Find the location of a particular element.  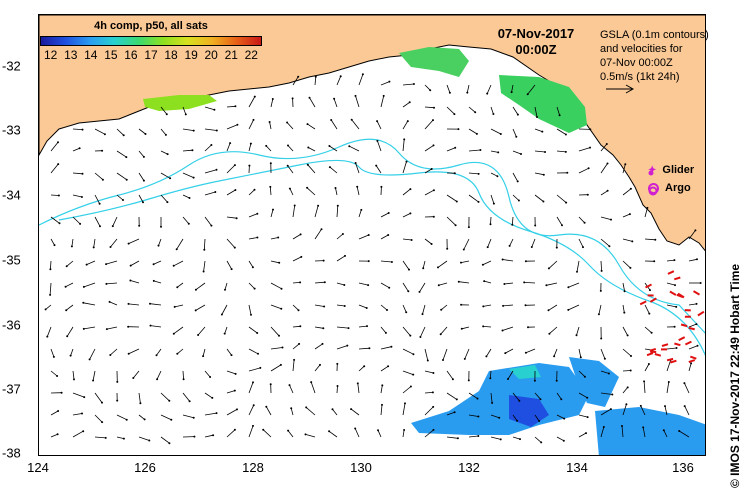

legend-arrow-icon is located at coordinates (620, 89).